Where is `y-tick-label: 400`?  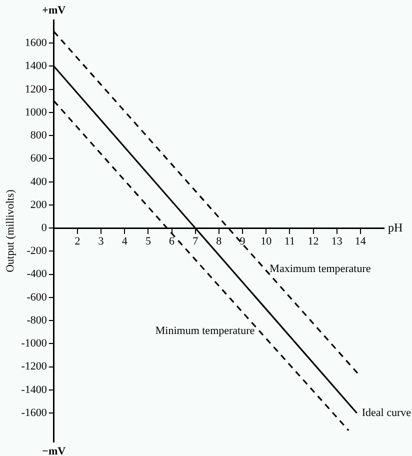
y-tick-label: 400 is located at coordinates (39, 182).